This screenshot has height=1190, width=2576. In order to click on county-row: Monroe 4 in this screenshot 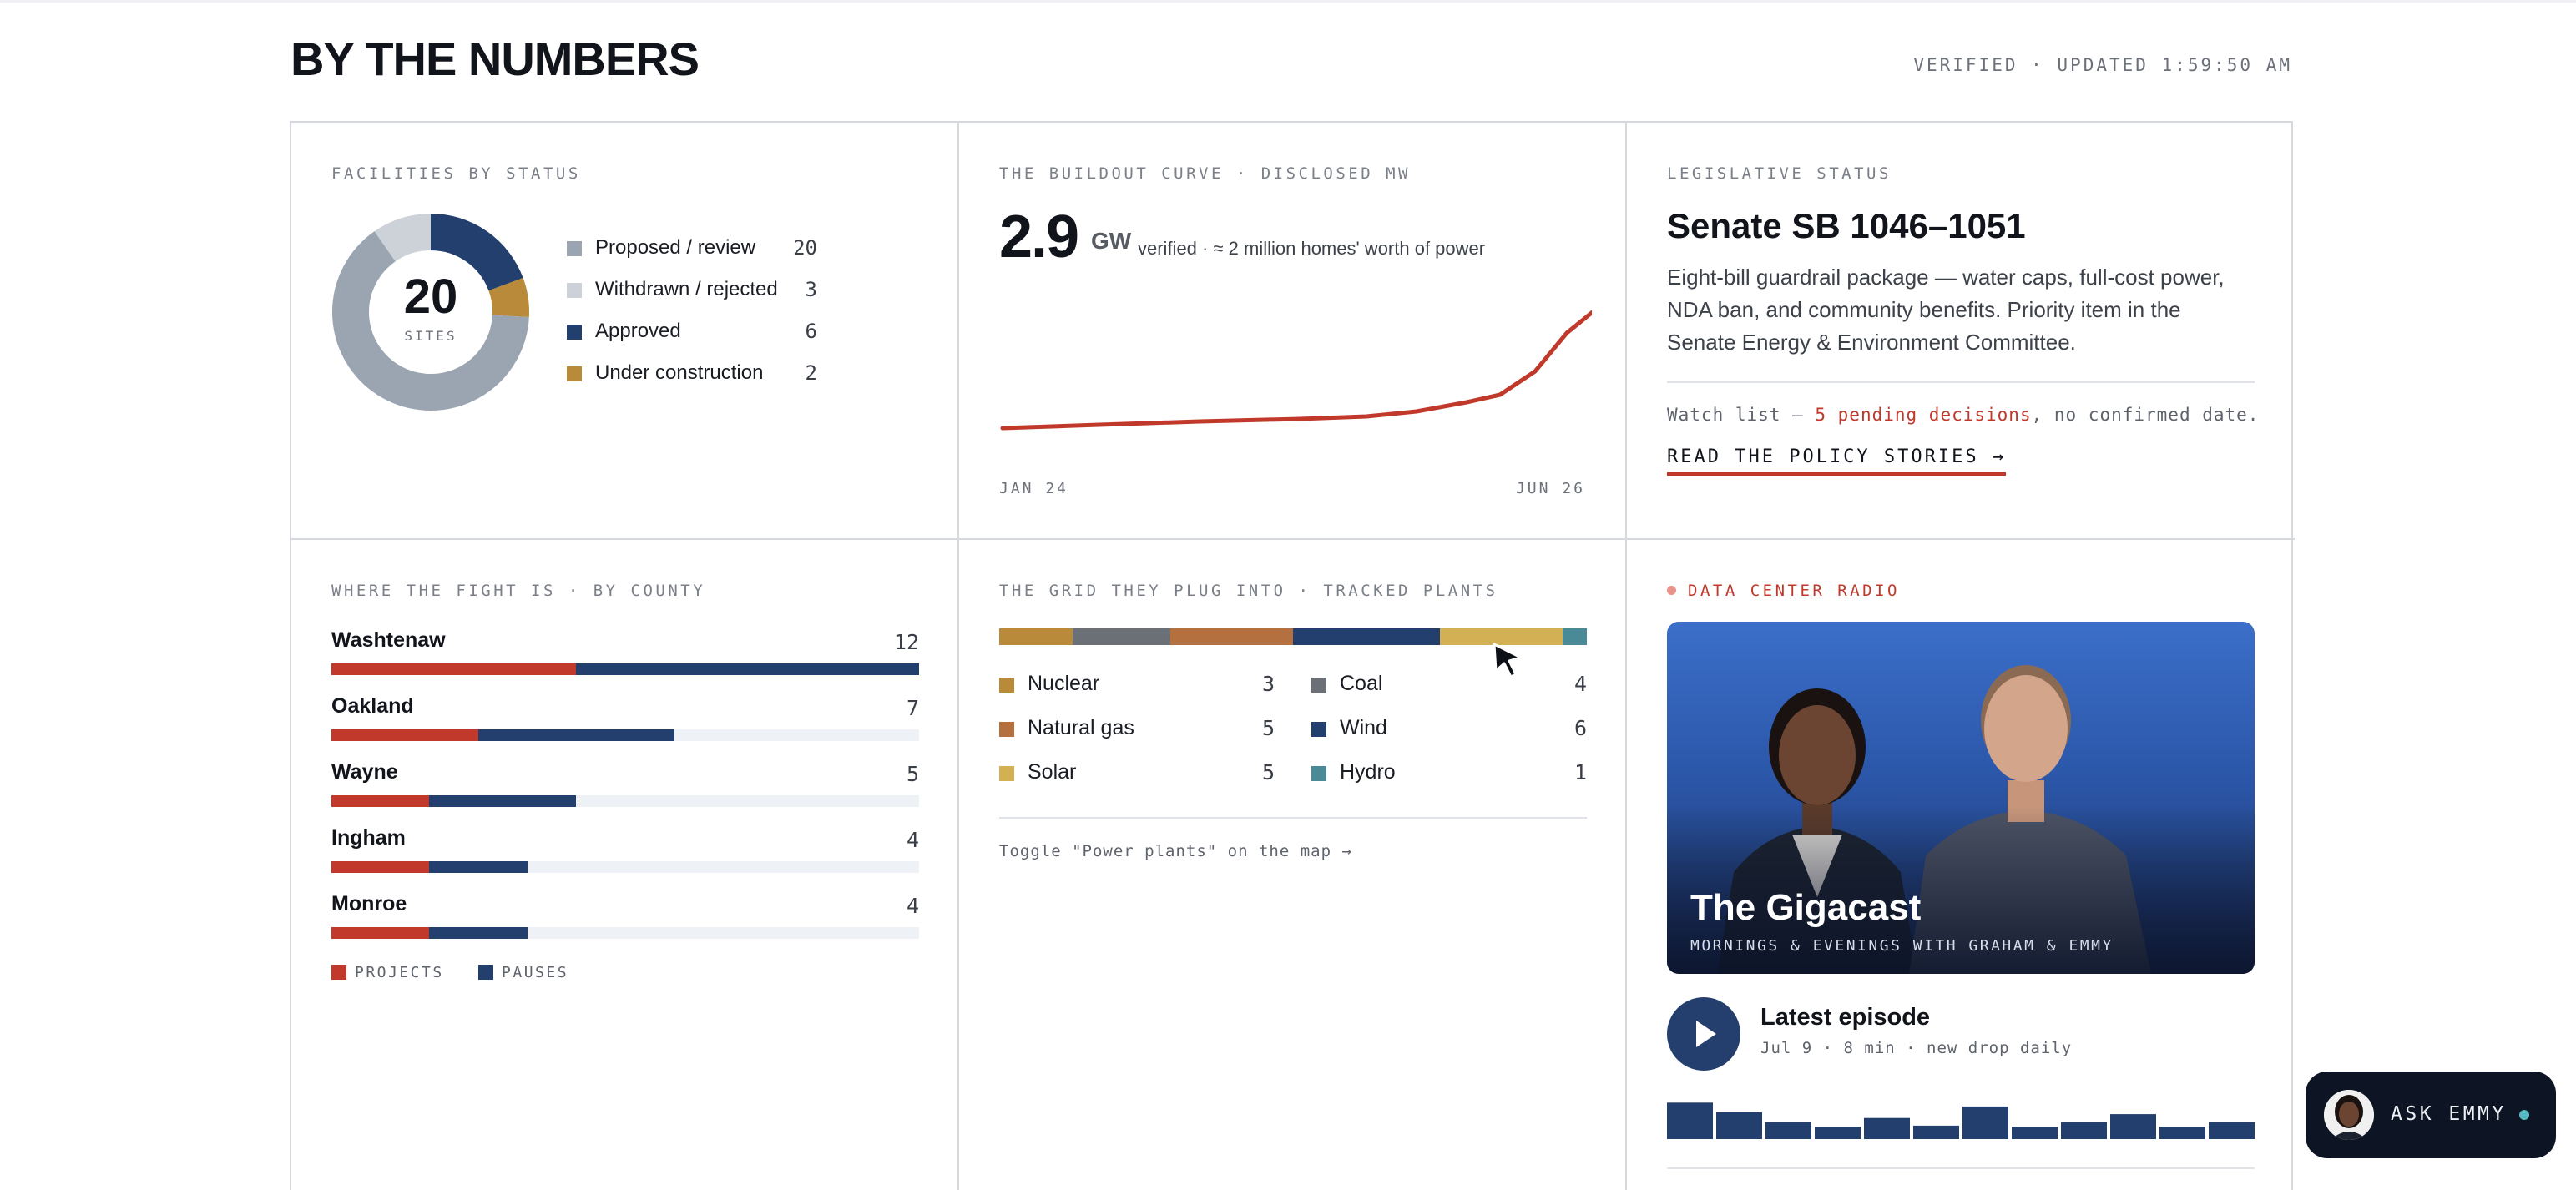, I will do `click(625, 925)`.